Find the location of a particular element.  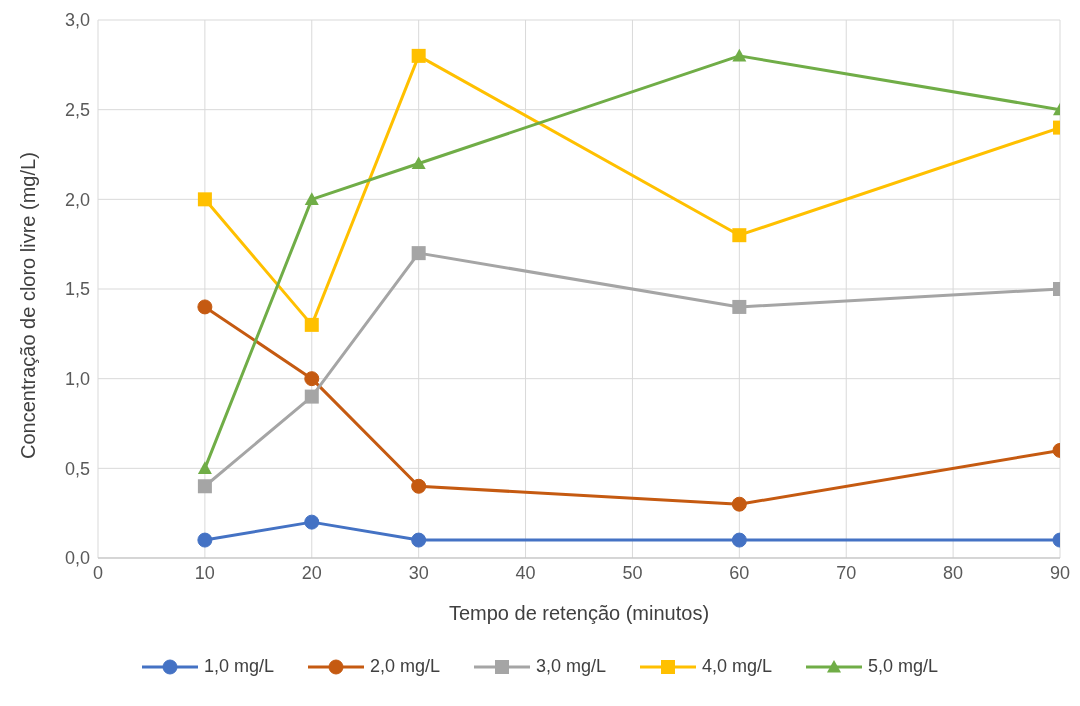

y-tick-label: 0,5 is located at coordinates (77, 468).